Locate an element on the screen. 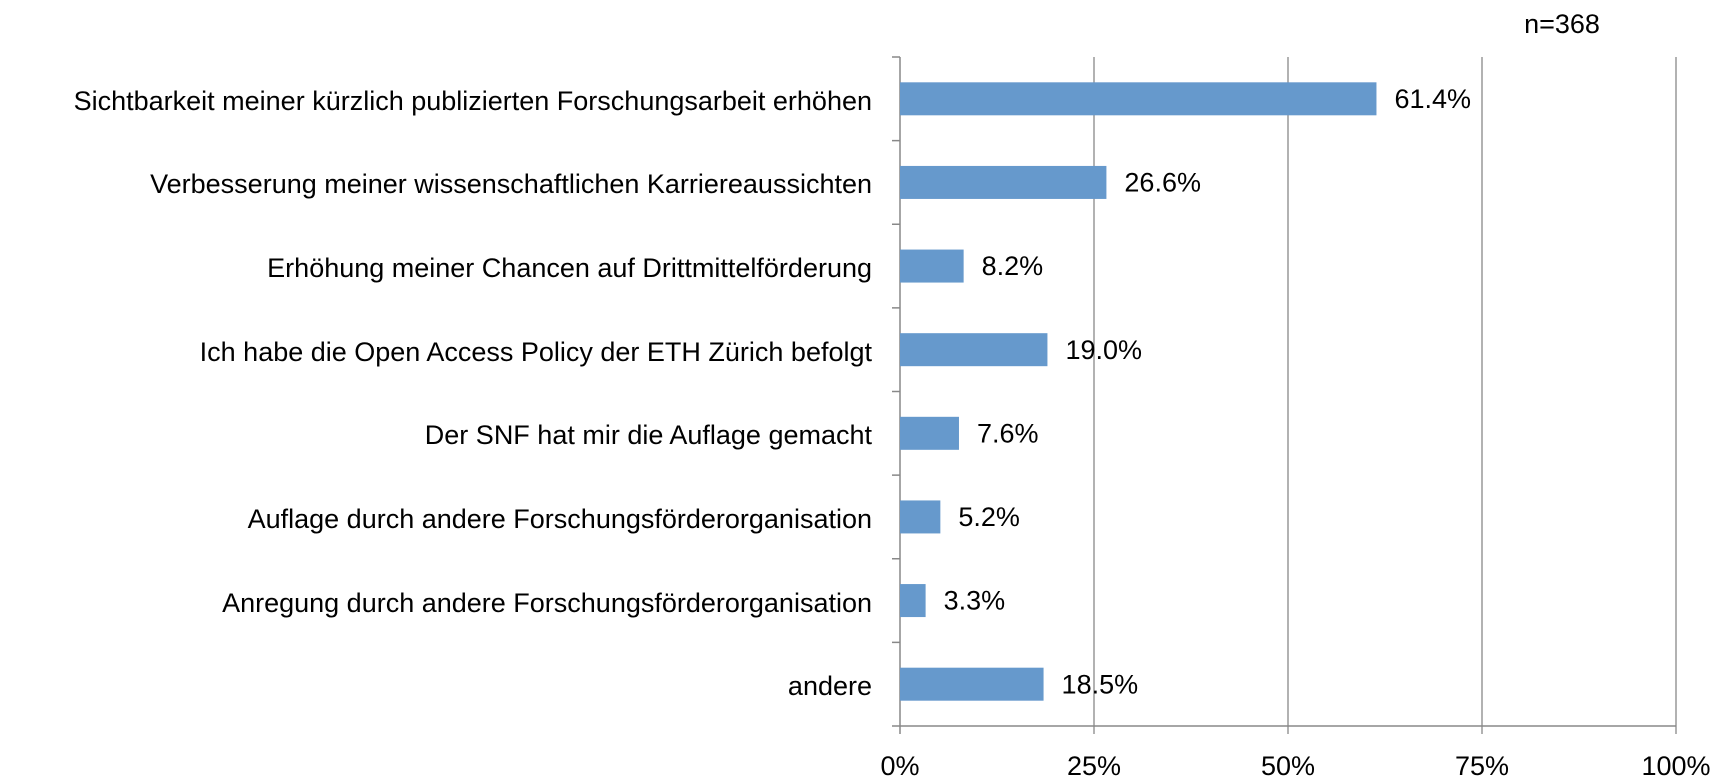 Image resolution: width=1726 pixels, height=784 pixels. value-label: 61.4% is located at coordinates (1432, 99).